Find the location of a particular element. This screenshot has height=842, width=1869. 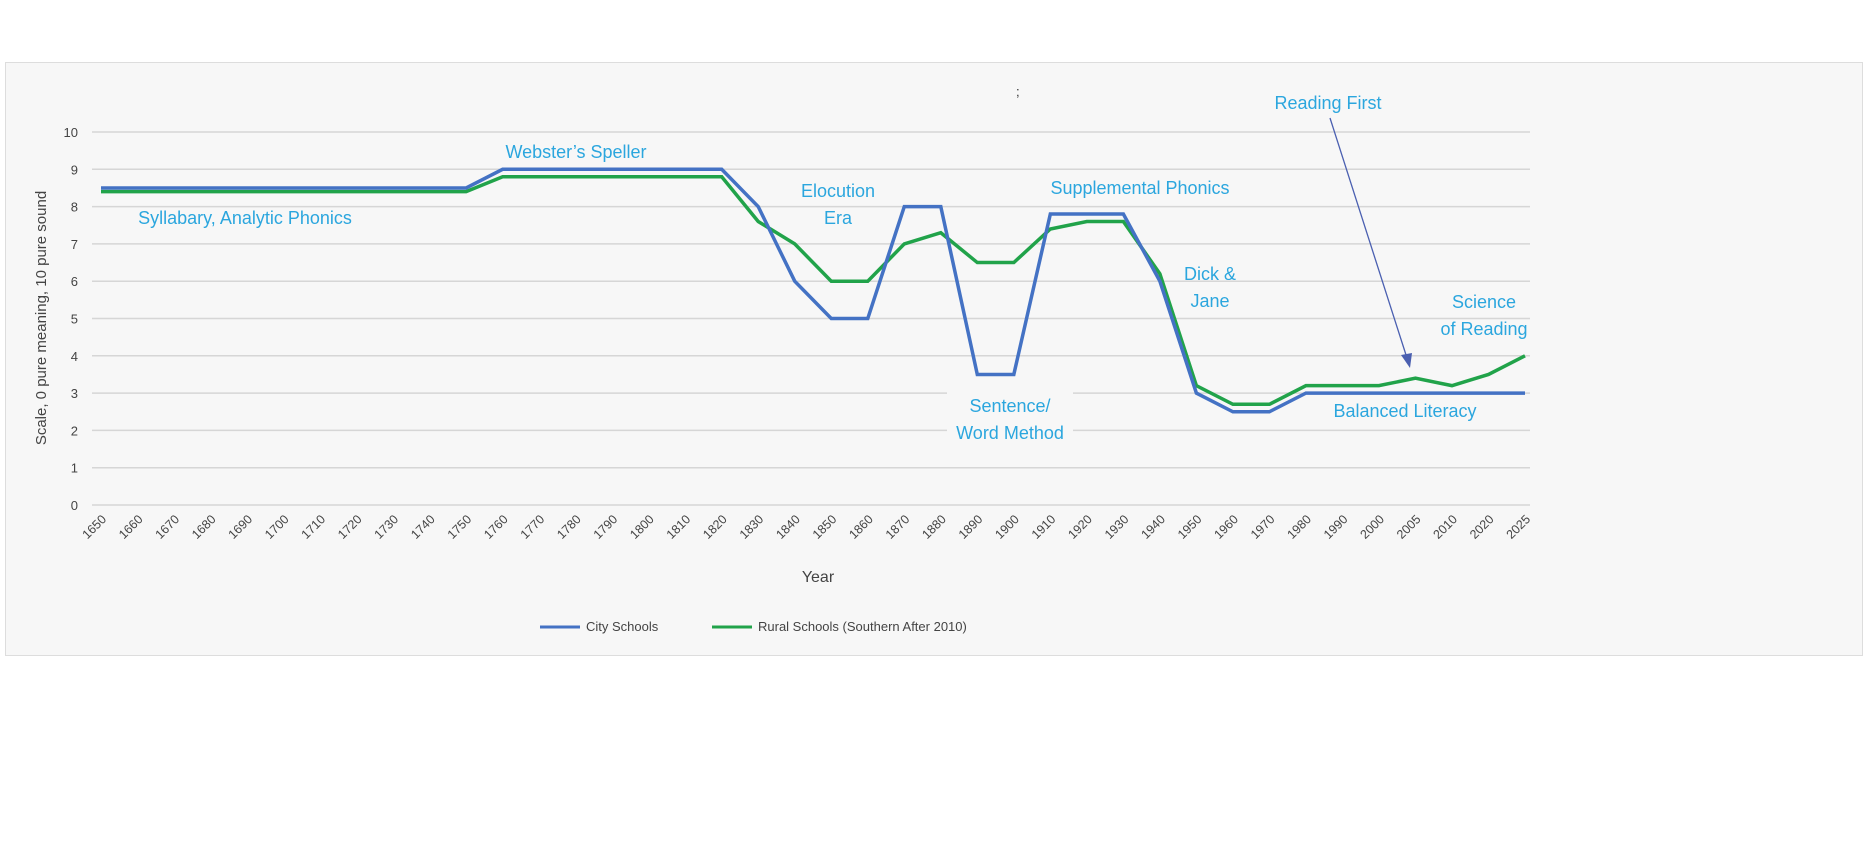

x-tick-label: 1760 is located at coordinates (496, 527).